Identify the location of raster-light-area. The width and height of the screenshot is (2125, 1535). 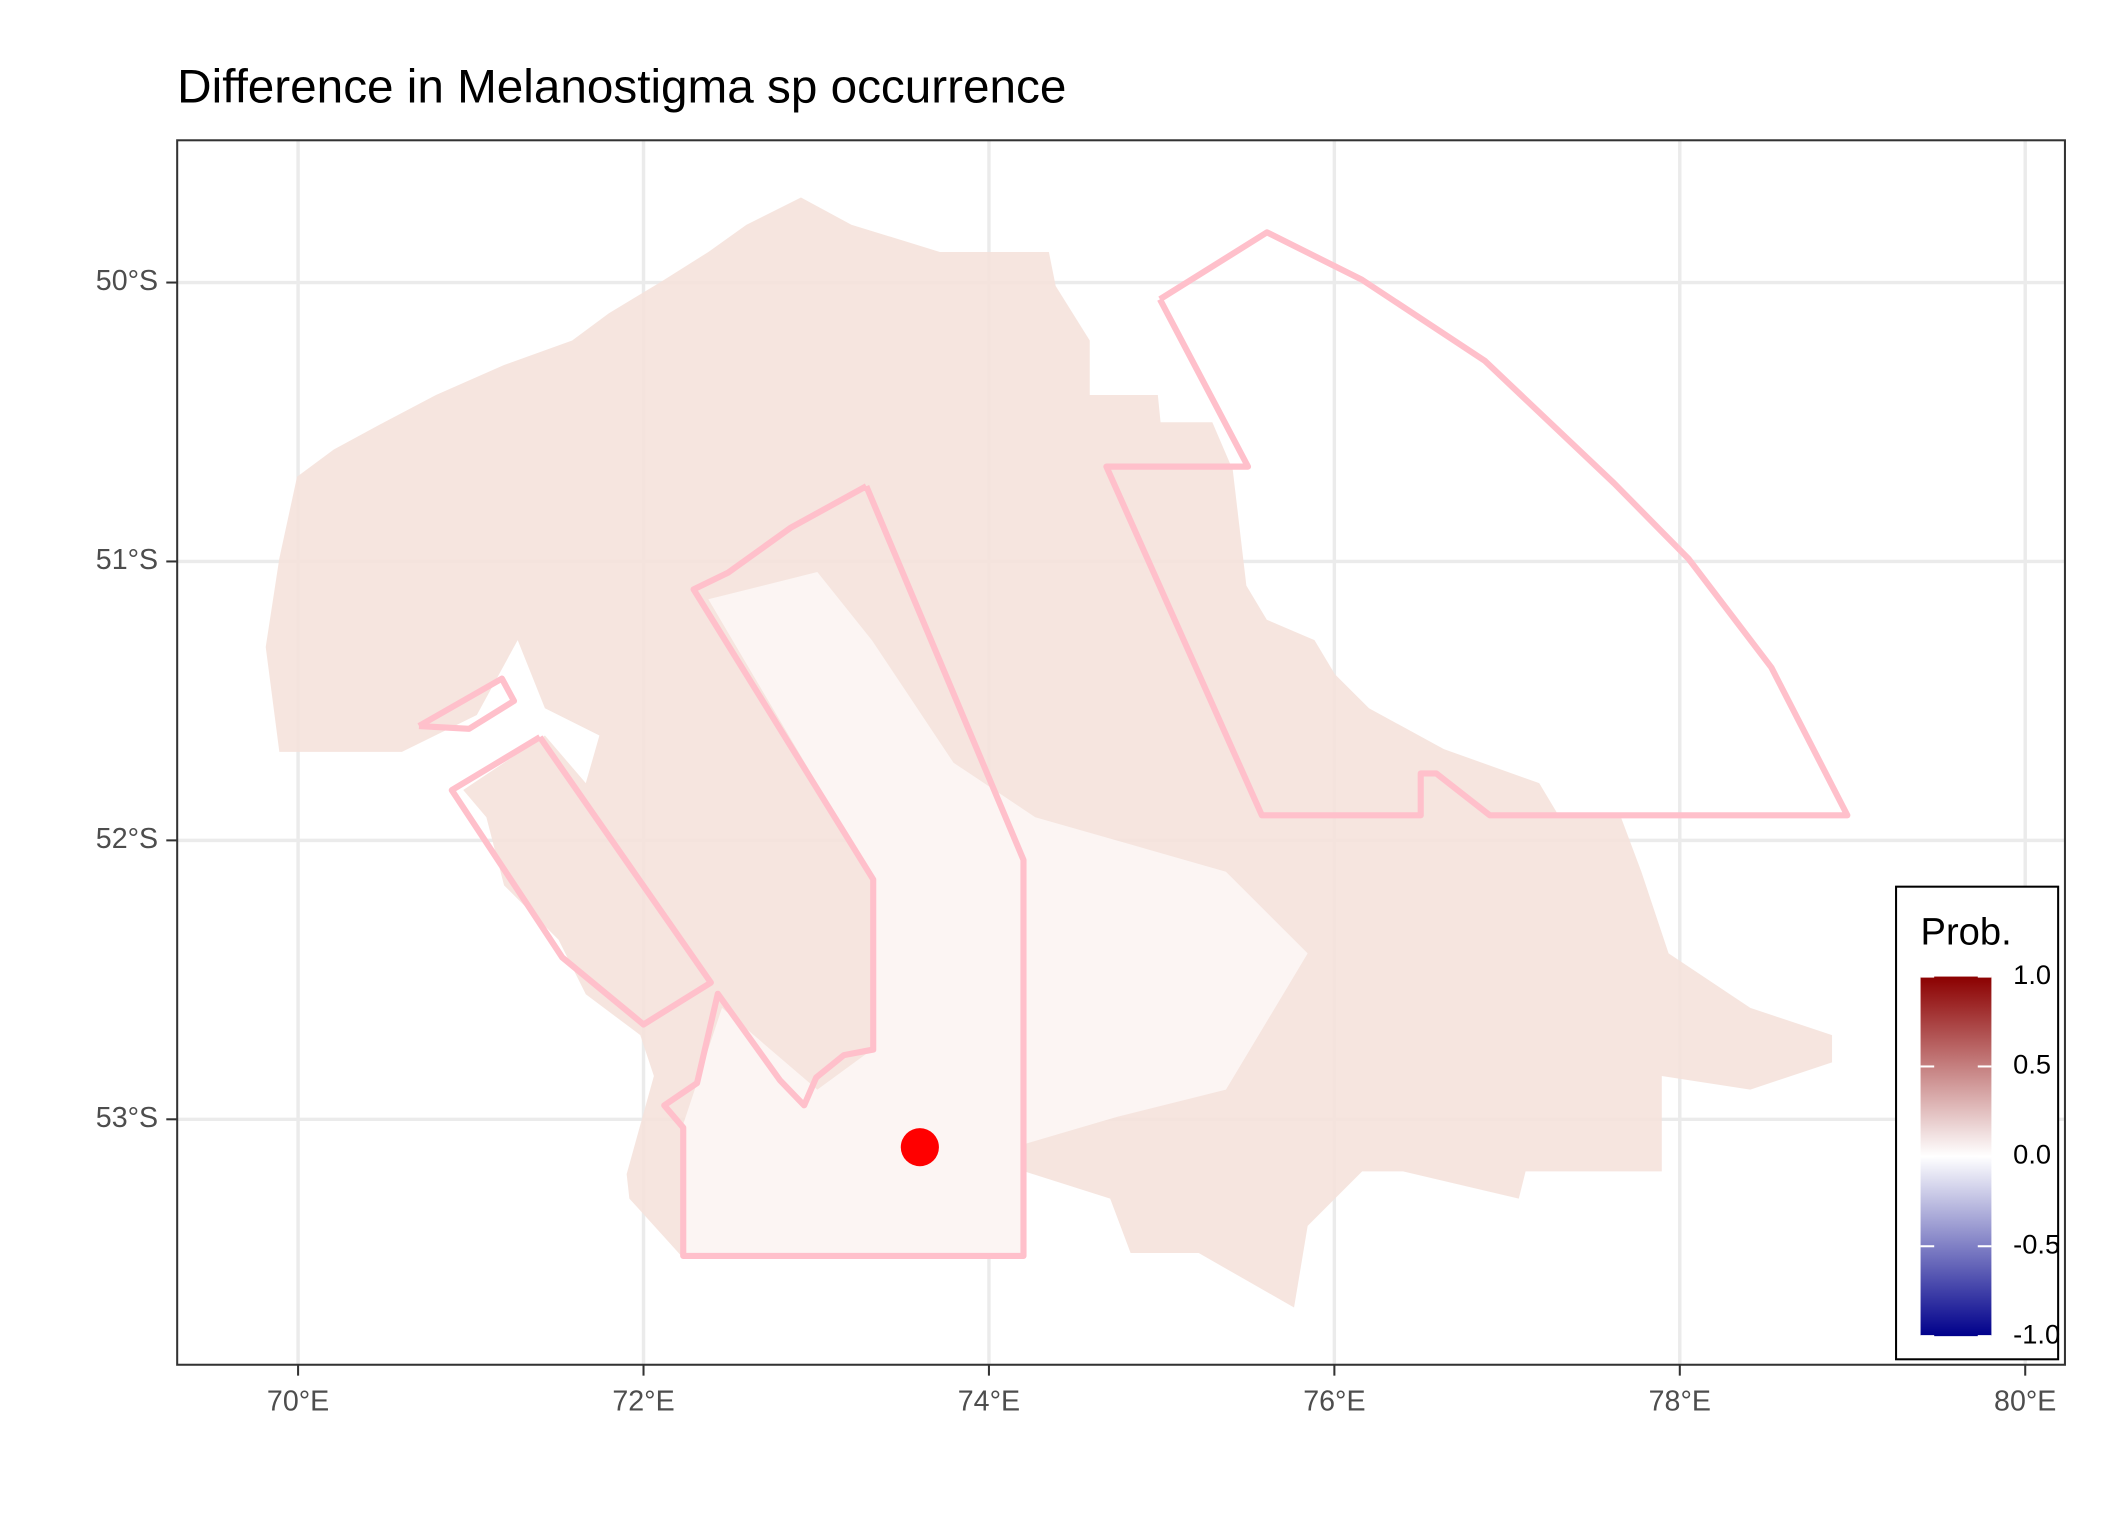
(994, 914).